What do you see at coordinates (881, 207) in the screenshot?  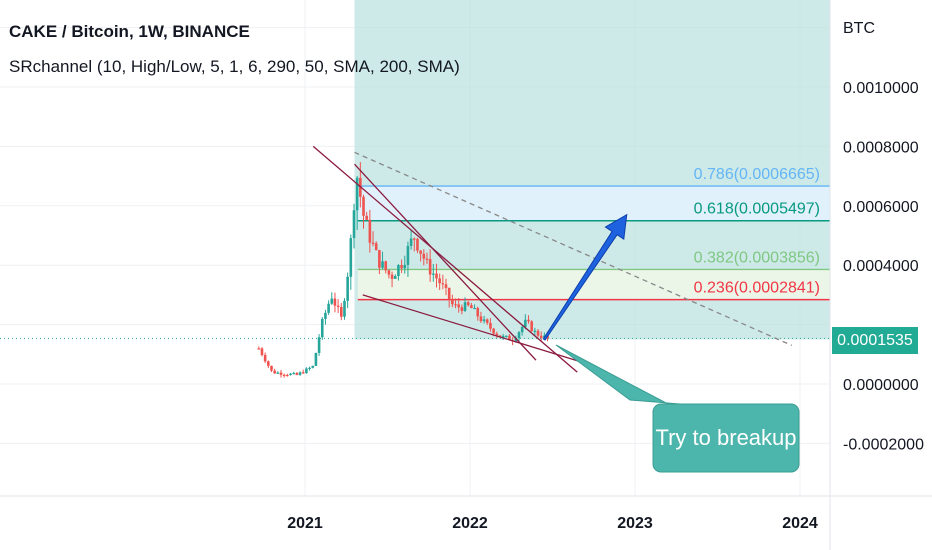 I see `price-tick-label: 0.0006000` at bounding box center [881, 207].